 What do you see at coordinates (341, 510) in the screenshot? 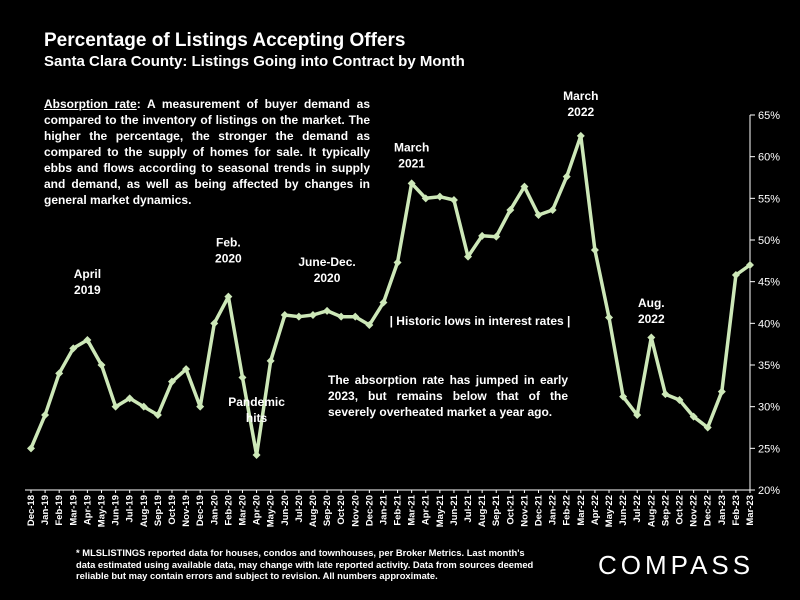
I see `x-tick-label: Oct-20` at bounding box center [341, 510].